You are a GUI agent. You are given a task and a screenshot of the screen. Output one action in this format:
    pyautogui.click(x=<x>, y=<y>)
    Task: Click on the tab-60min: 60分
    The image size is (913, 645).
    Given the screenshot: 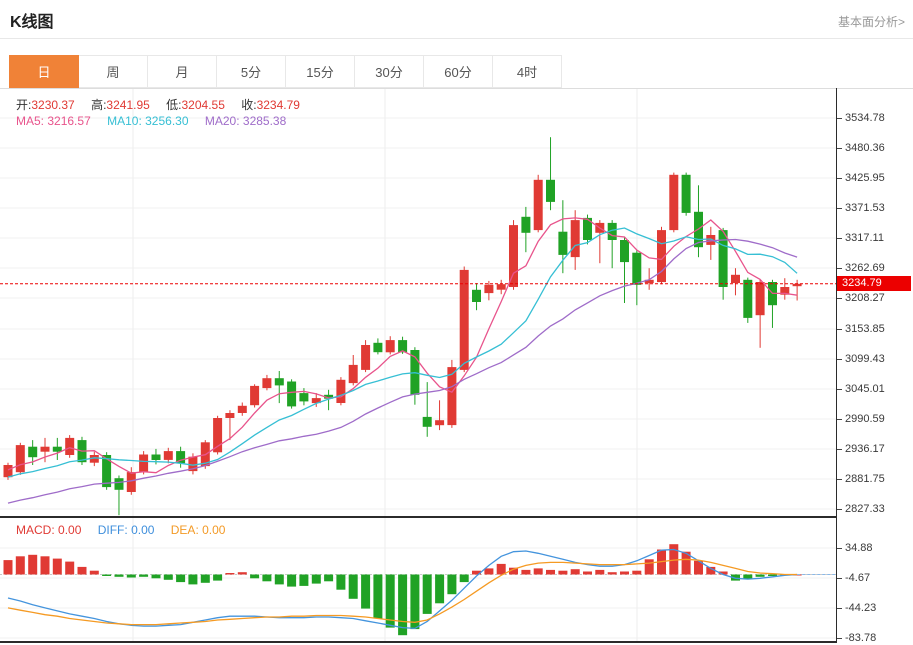 What is the action you would take?
    pyautogui.click(x=458, y=71)
    